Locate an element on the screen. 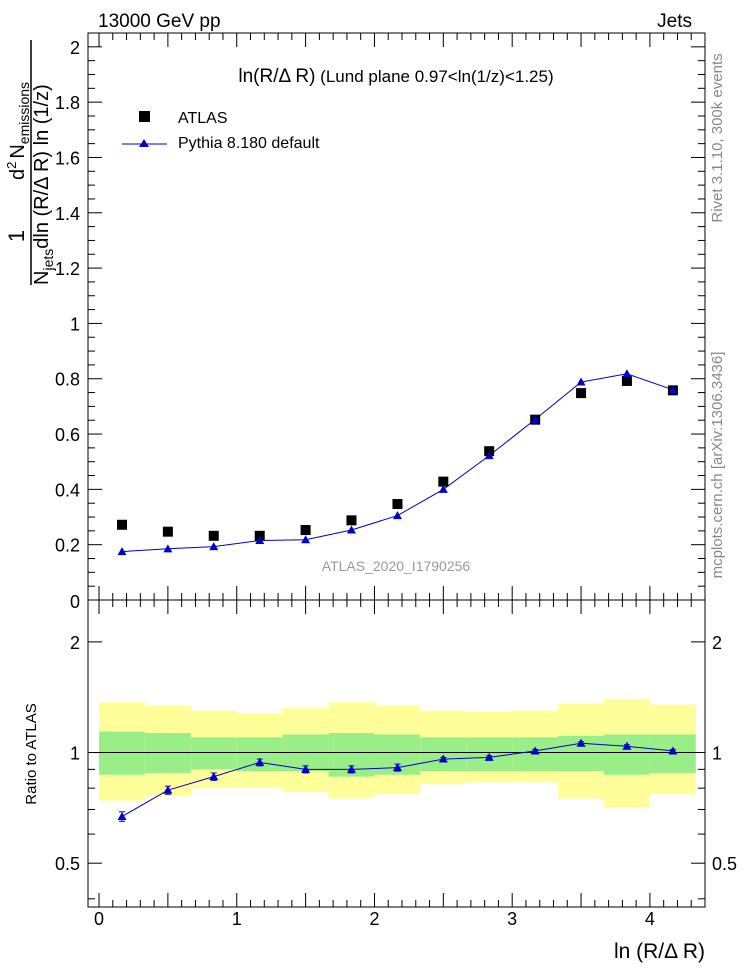 The height and width of the screenshot is (972, 746). x-tick-label: 3 is located at coordinates (512, 919).